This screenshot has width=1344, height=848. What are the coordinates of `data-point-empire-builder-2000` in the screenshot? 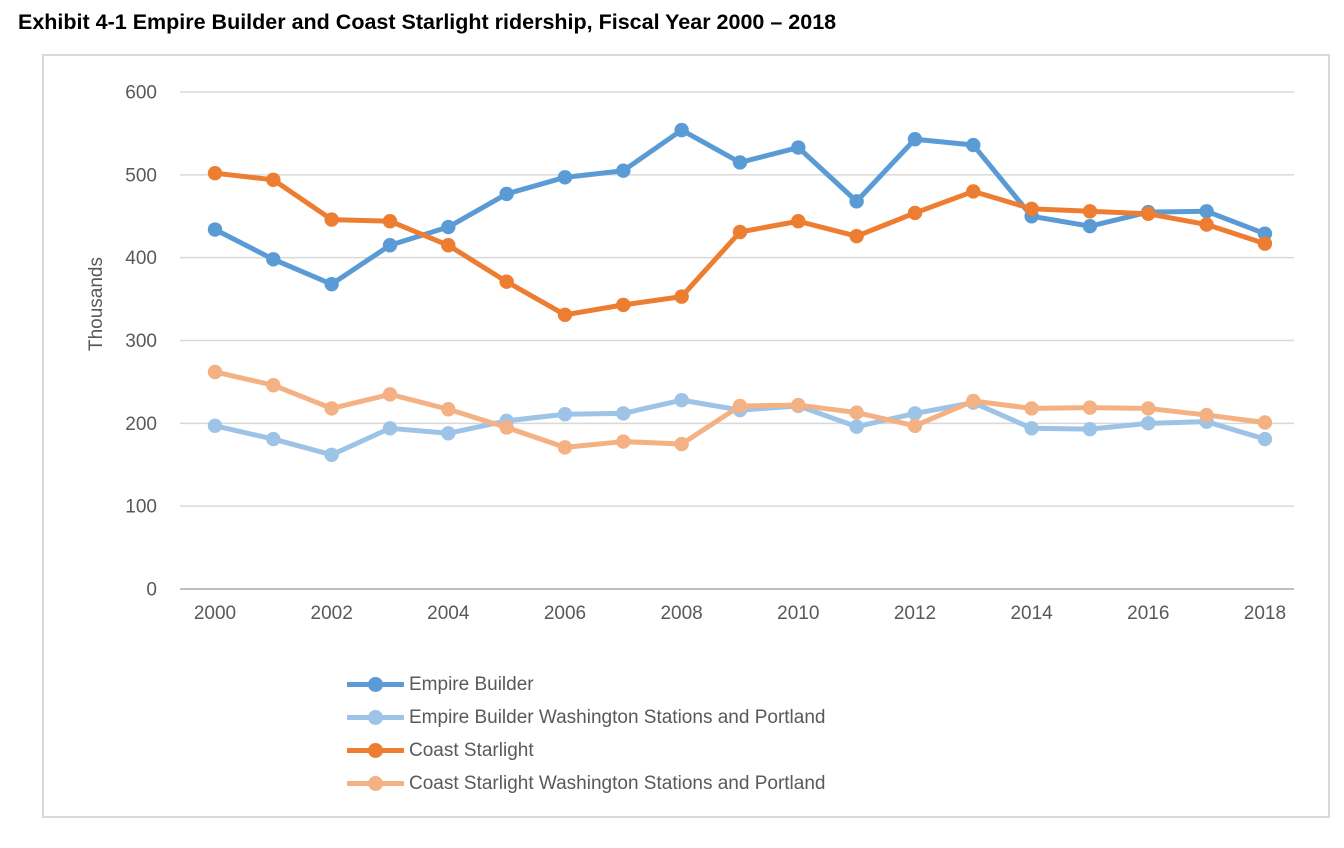 It's located at (215, 229).